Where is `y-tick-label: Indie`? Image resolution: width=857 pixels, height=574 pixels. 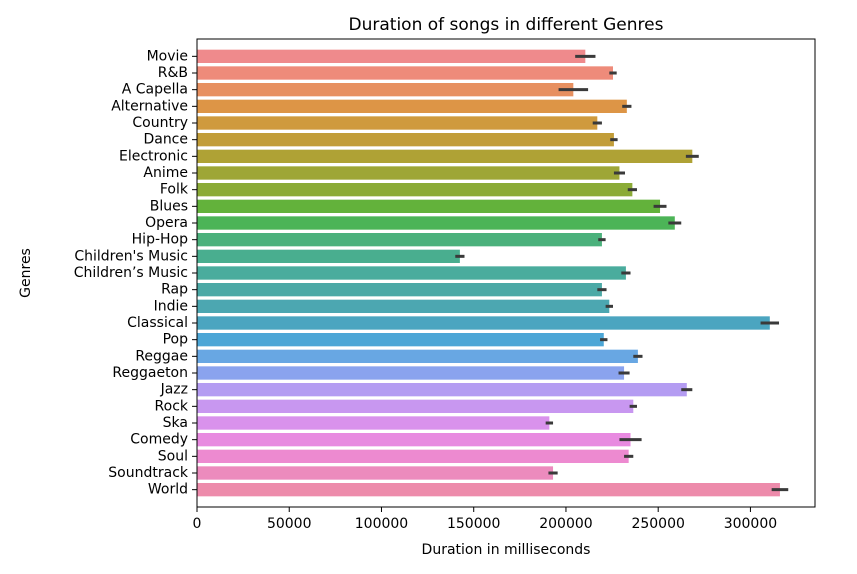
y-tick-label: Indie is located at coordinates (171, 306).